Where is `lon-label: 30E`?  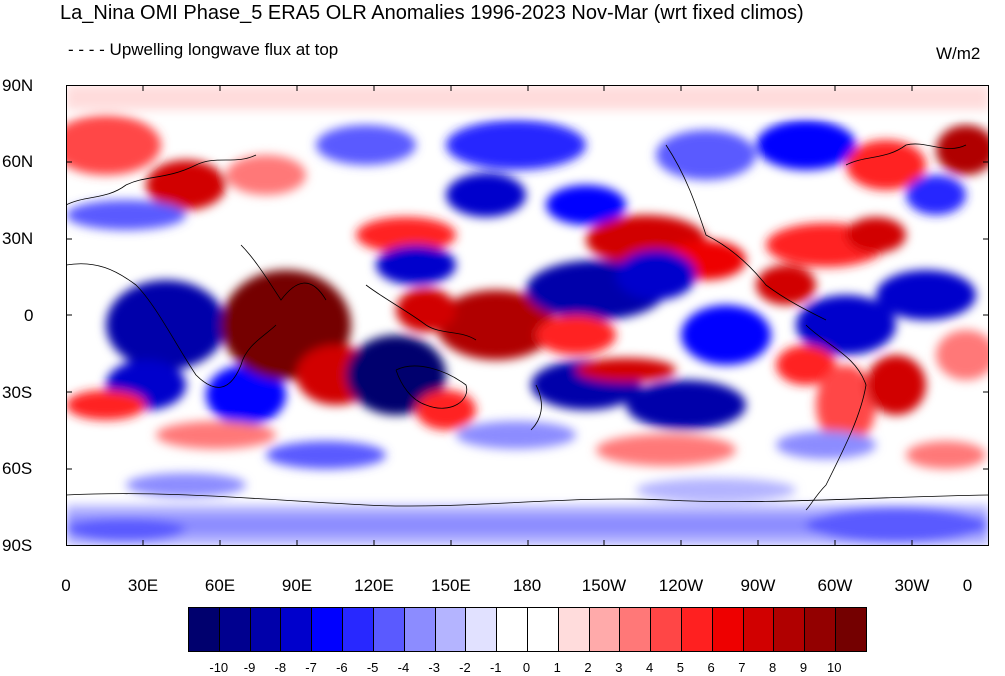
lon-label: 30E is located at coordinates (143, 585).